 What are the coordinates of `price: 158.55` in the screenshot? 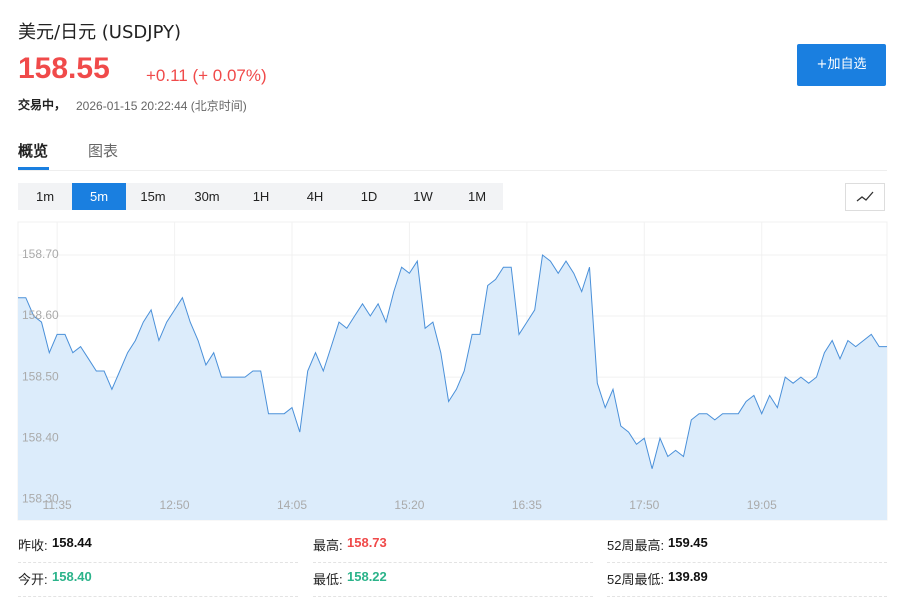 It's located at (64, 68).